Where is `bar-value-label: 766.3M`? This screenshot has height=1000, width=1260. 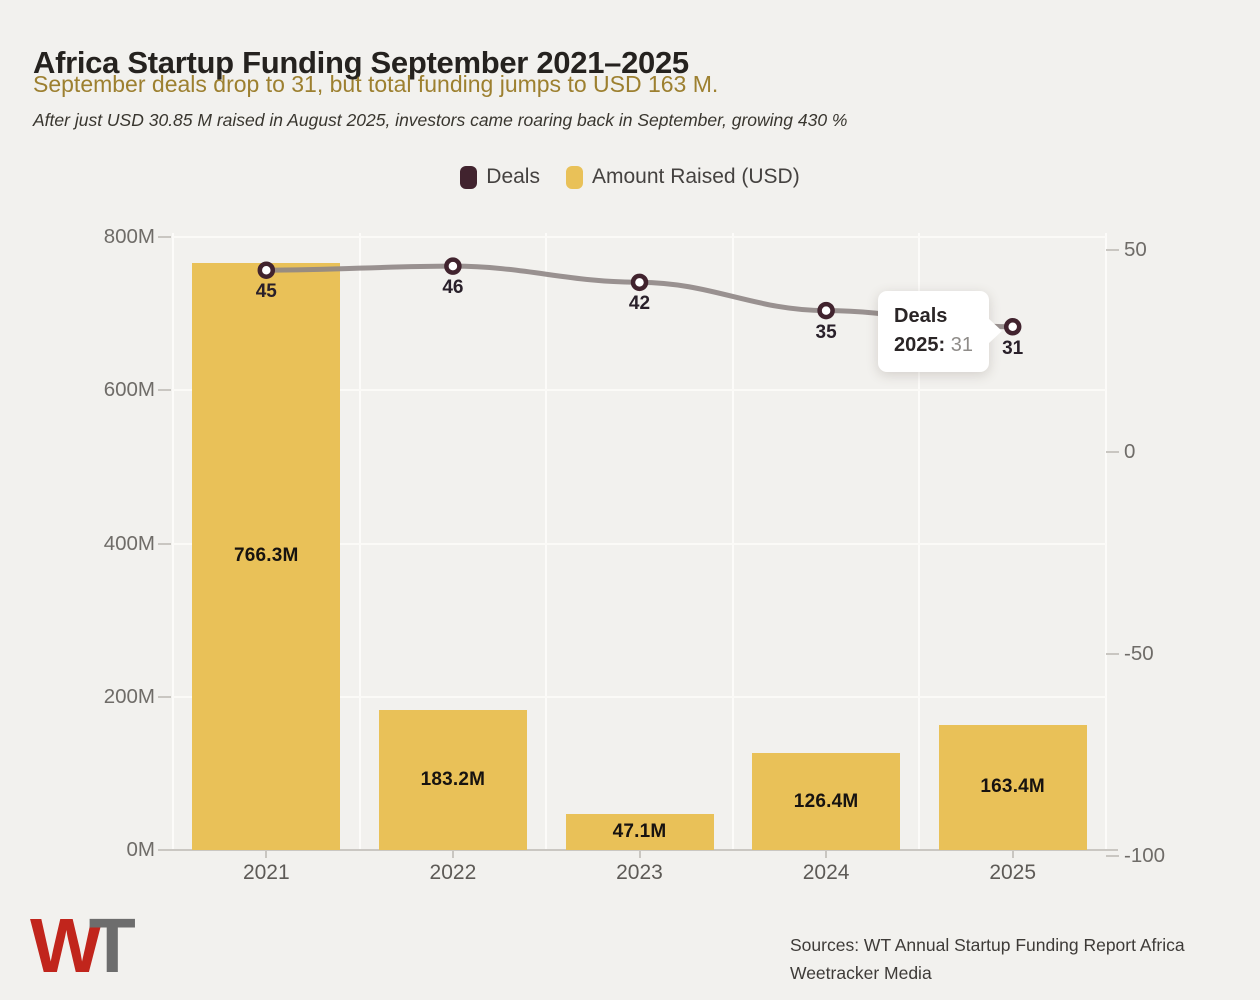 bar-value-label: 766.3M is located at coordinates (266, 556).